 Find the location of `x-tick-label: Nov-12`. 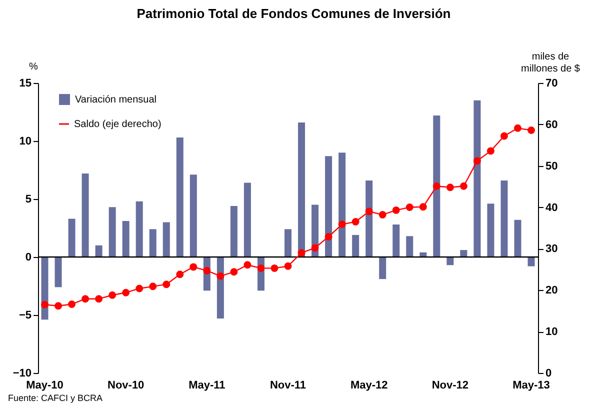

x-tick-label: Nov-12 is located at coordinates (450, 386).